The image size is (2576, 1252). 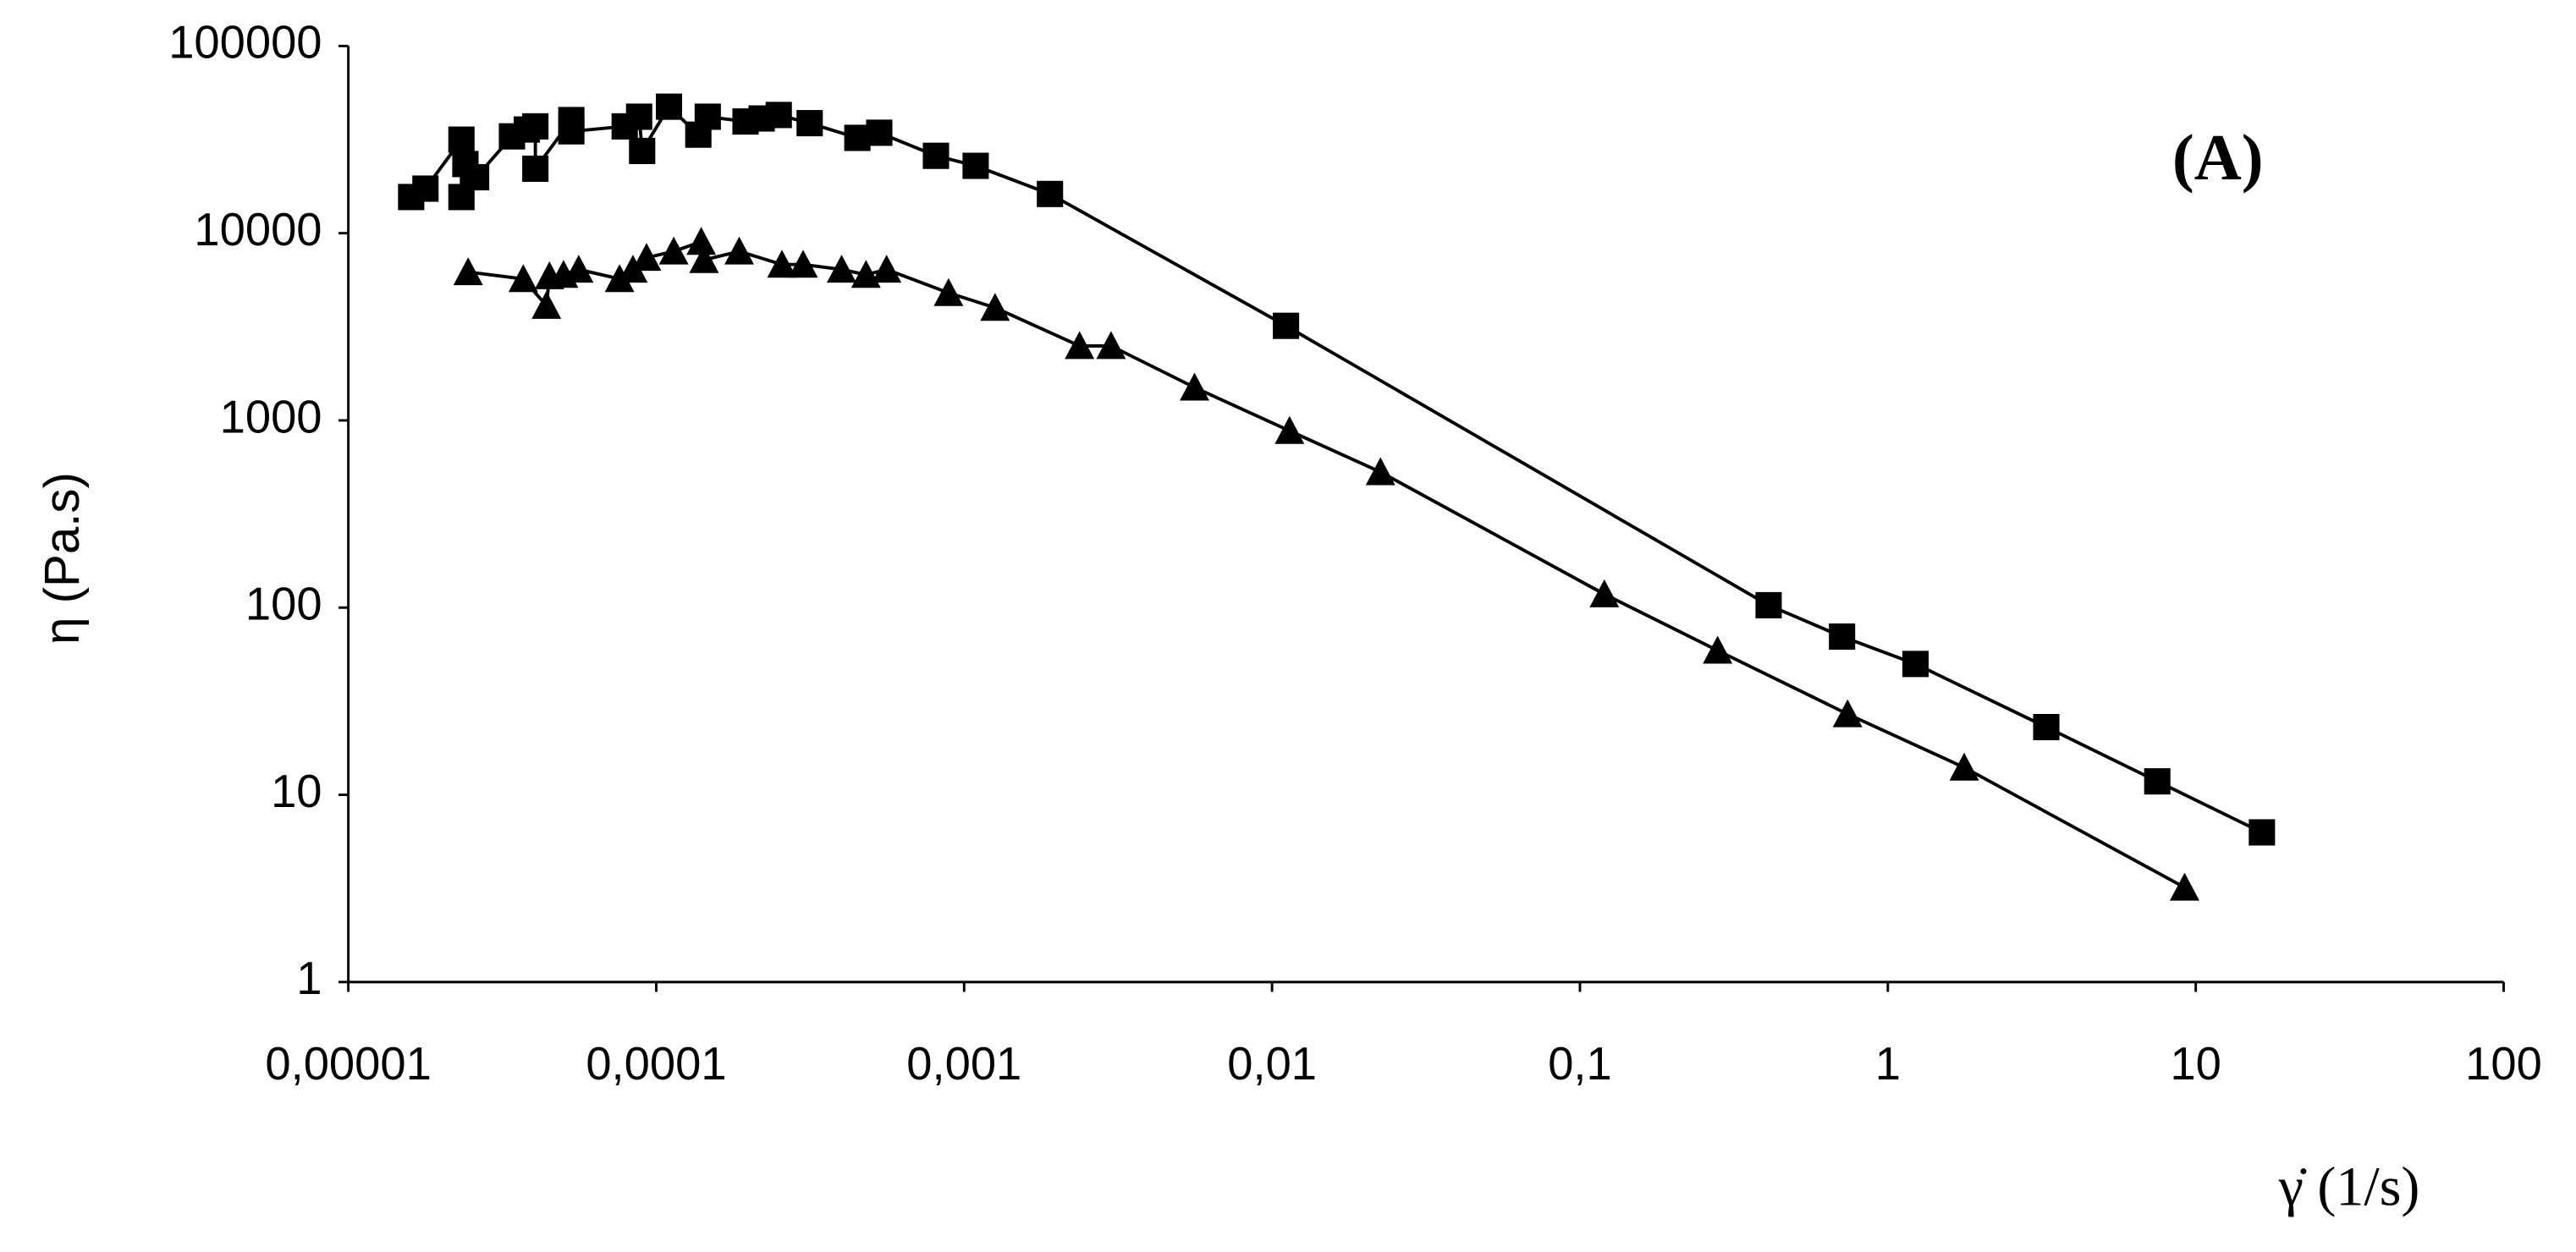 What do you see at coordinates (963, 1064) in the screenshot?
I see `x-tick-label: 0,001` at bounding box center [963, 1064].